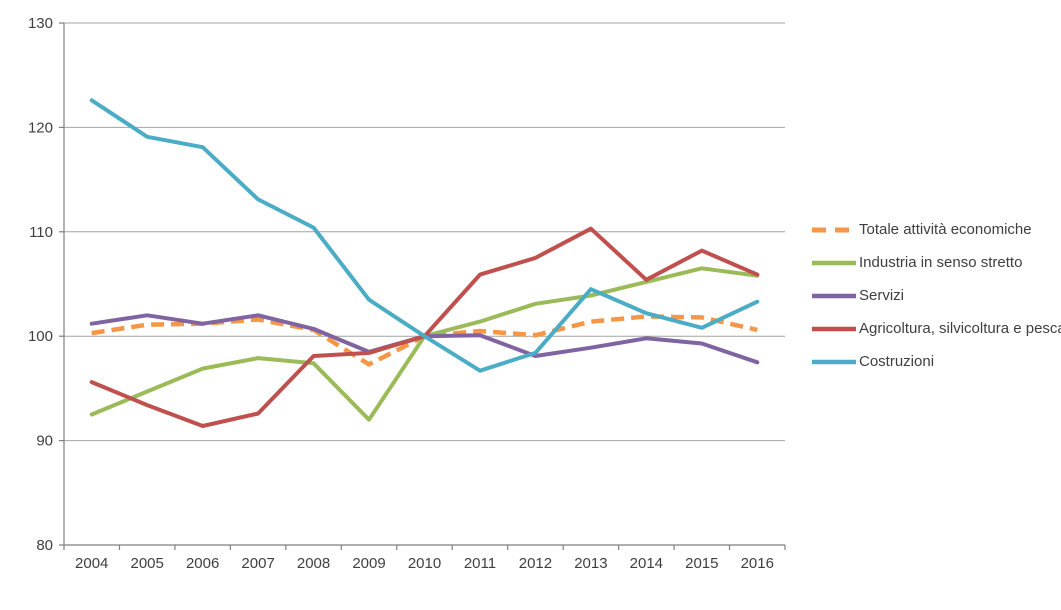  Describe the element at coordinates (480, 563) in the screenshot. I see `x-axis-label-2011: 2011` at that location.